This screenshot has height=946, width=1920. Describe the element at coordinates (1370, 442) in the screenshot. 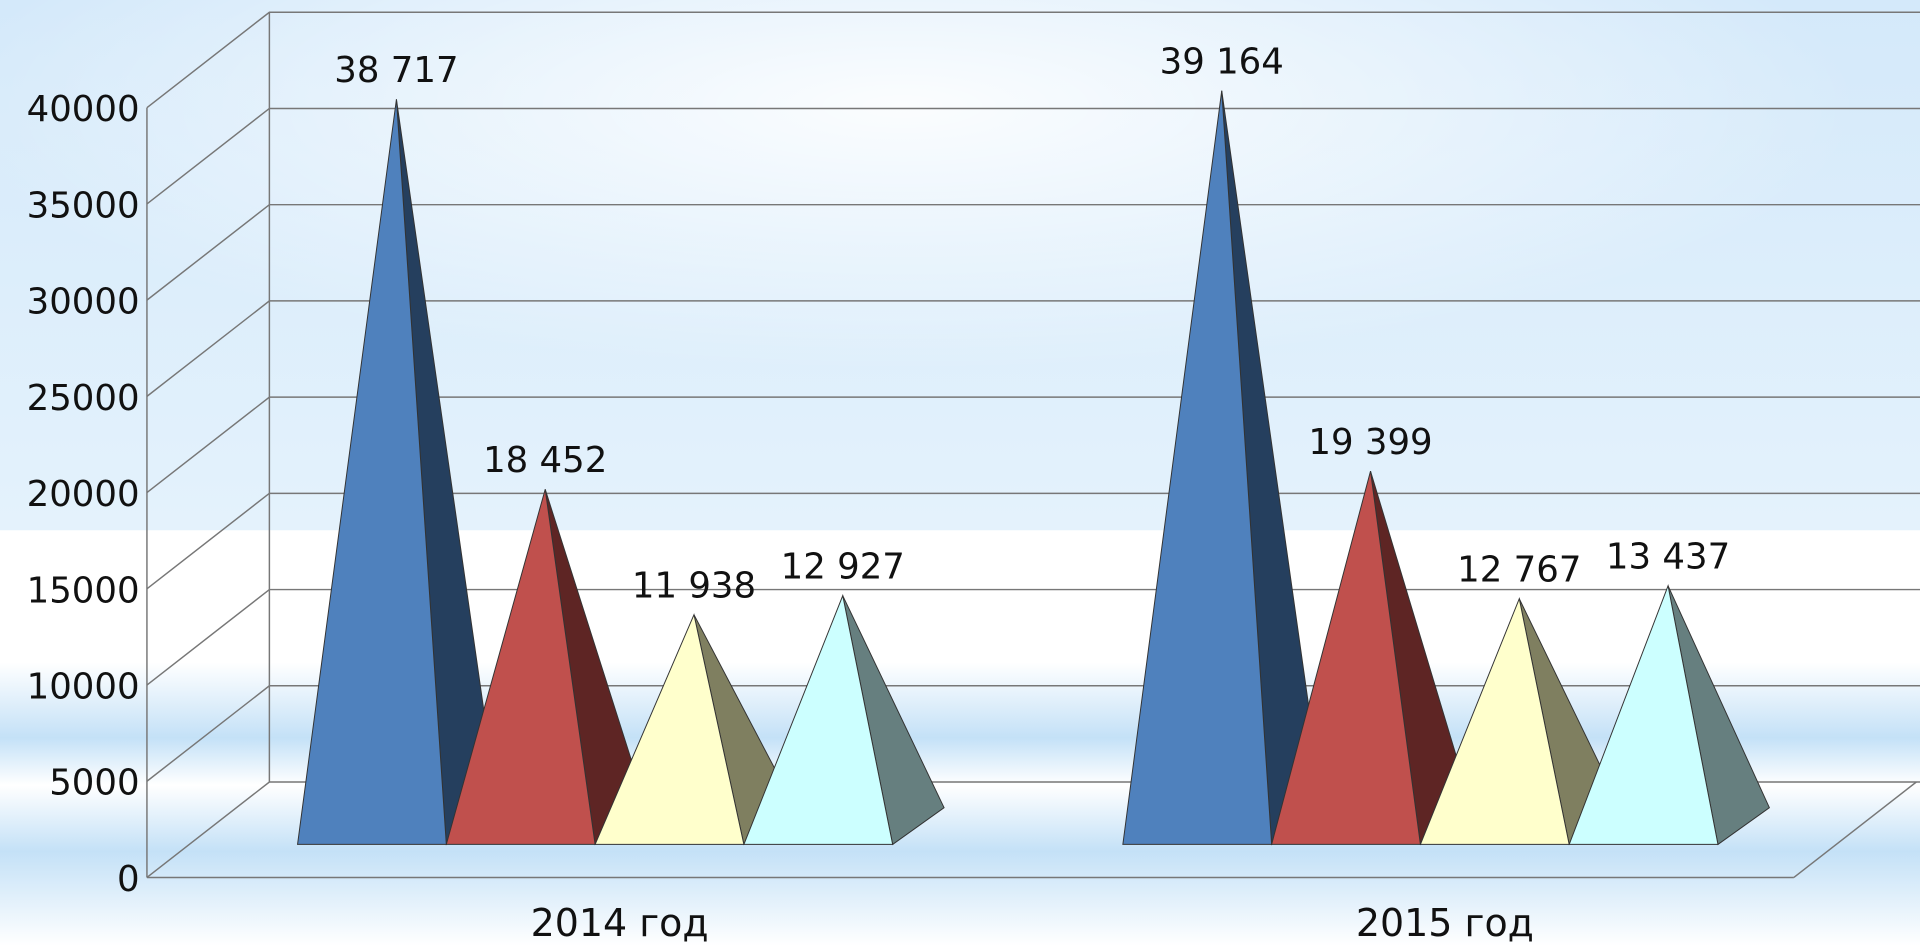

I see `data-label: 19 399` at that location.